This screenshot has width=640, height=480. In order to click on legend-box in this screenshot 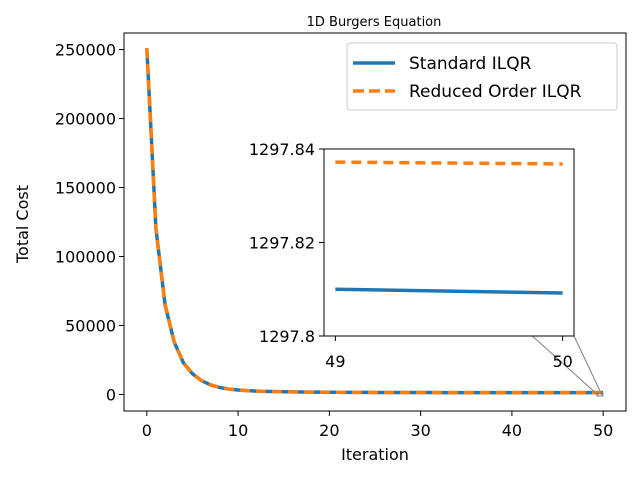, I will do `click(482, 76)`.